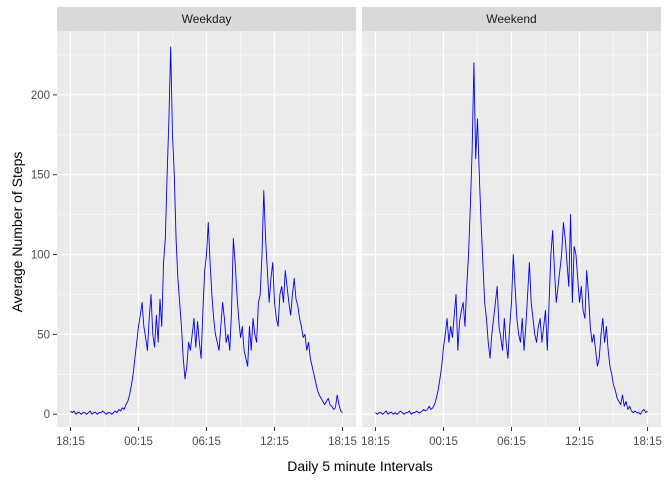 This screenshot has width=672, height=485. What do you see at coordinates (40, 256) in the screenshot?
I see `y-tick-label: 100` at bounding box center [40, 256].